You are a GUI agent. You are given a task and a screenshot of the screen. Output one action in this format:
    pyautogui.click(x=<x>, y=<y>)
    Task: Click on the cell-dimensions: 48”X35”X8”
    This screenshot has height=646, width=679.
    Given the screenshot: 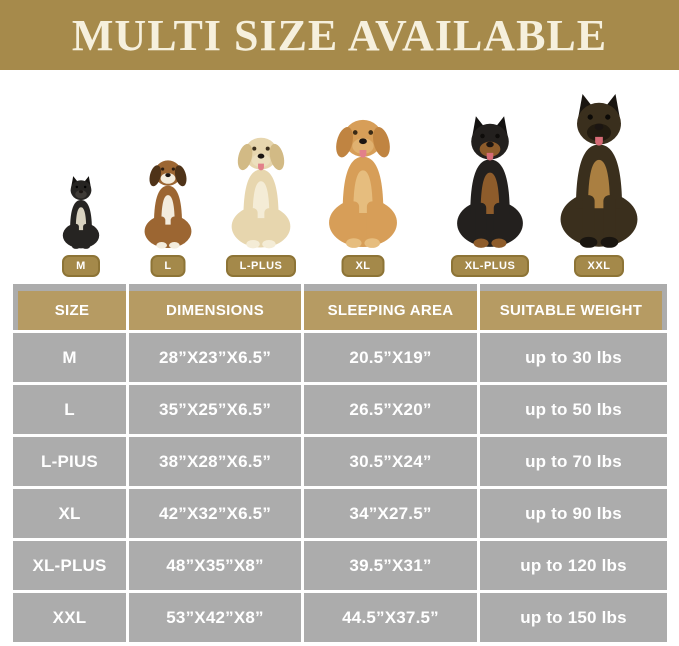 What is the action you would take?
    pyautogui.click(x=215, y=565)
    